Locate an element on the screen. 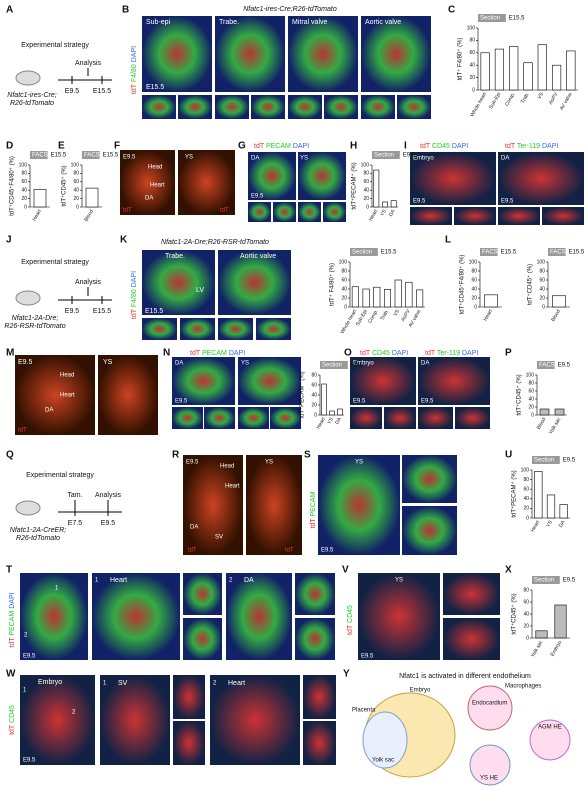  panel-letter: Q is located at coordinates (10, 455).